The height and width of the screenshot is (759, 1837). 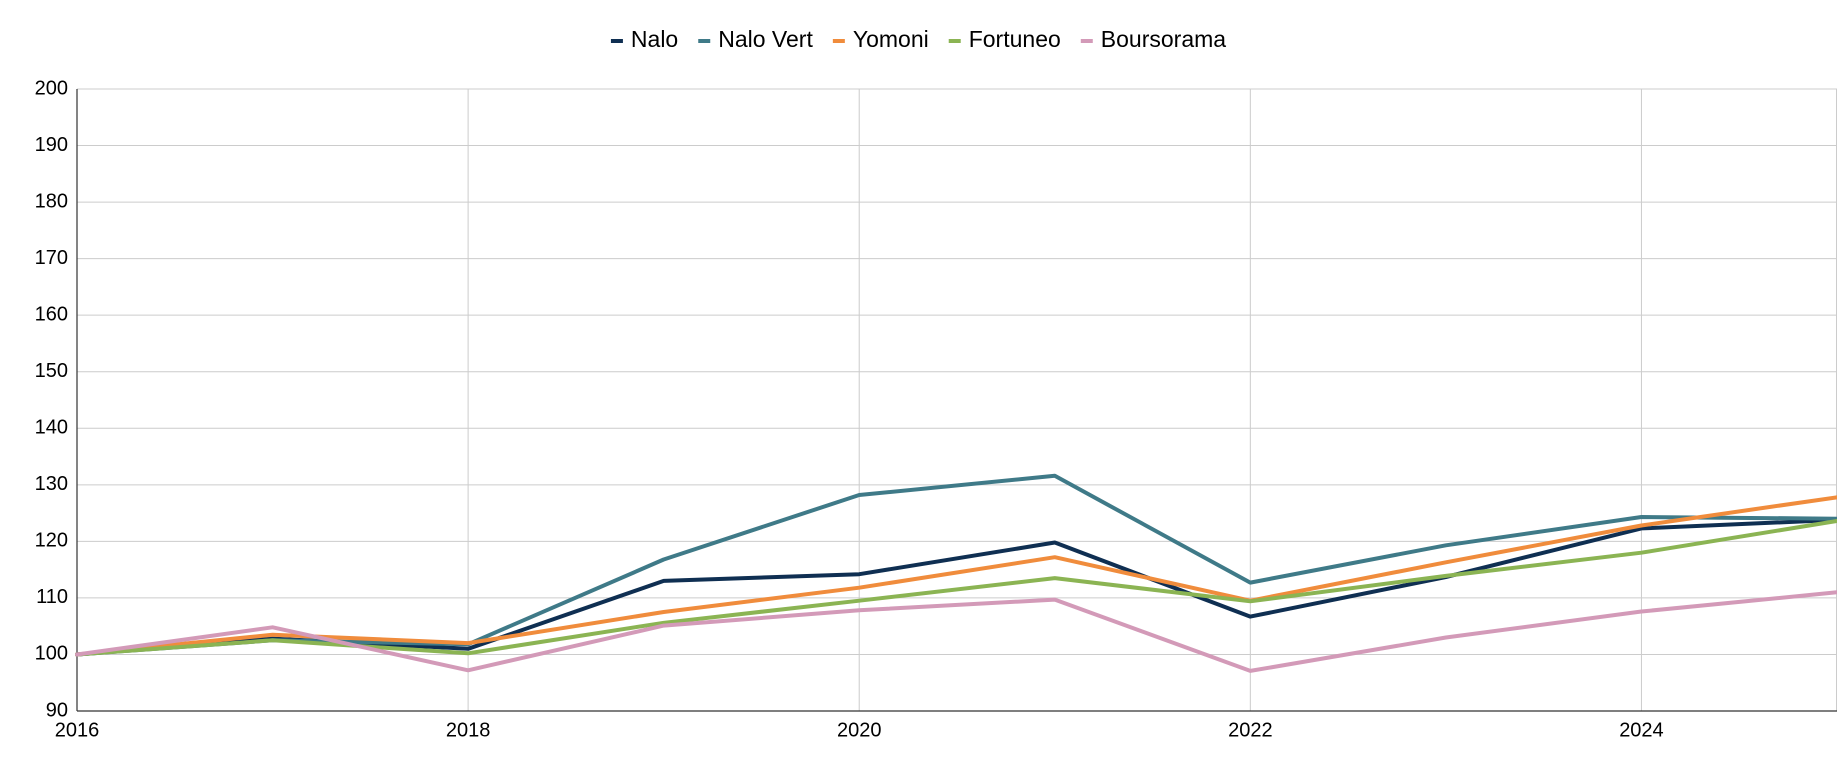 What do you see at coordinates (51, 371) in the screenshot?
I see `y-tick-label: 150` at bounding box center [51, 371].